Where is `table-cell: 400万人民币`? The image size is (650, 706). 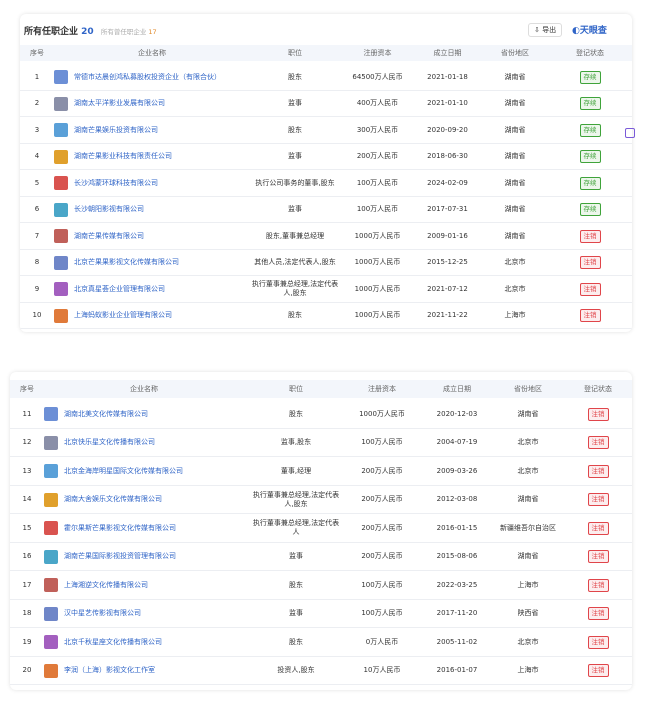 table-cell: 400万人民币 is located at coordinates (377, 103).